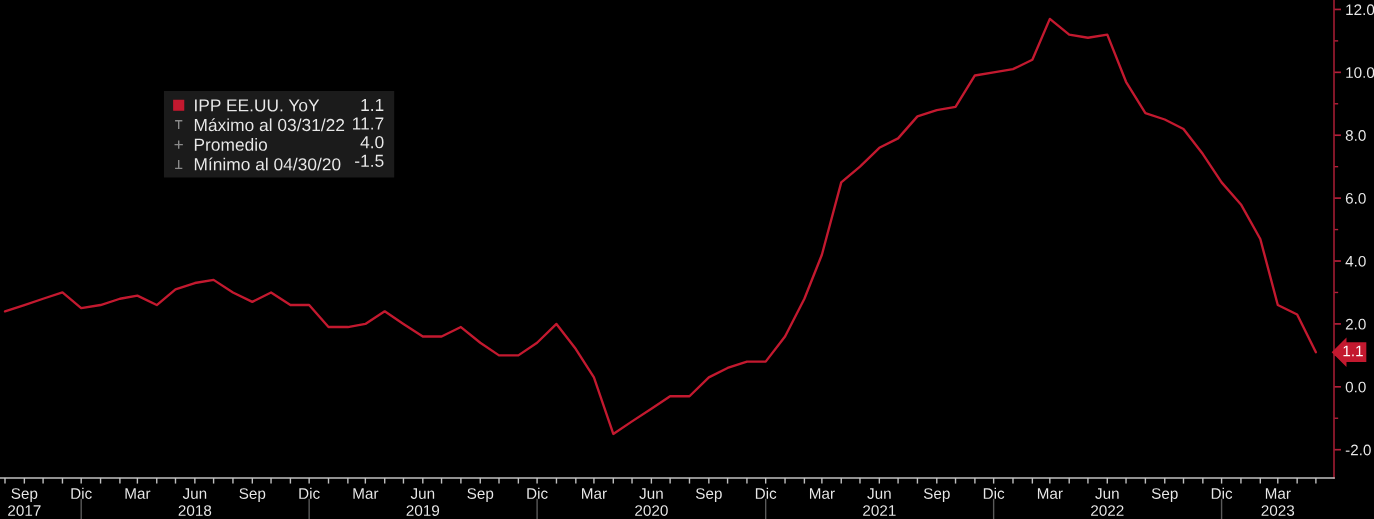 Image resolution: width=1374 pixels, height=519 pixels. I want to click on x-tick-label: Sep 2017, so click(24, 502).